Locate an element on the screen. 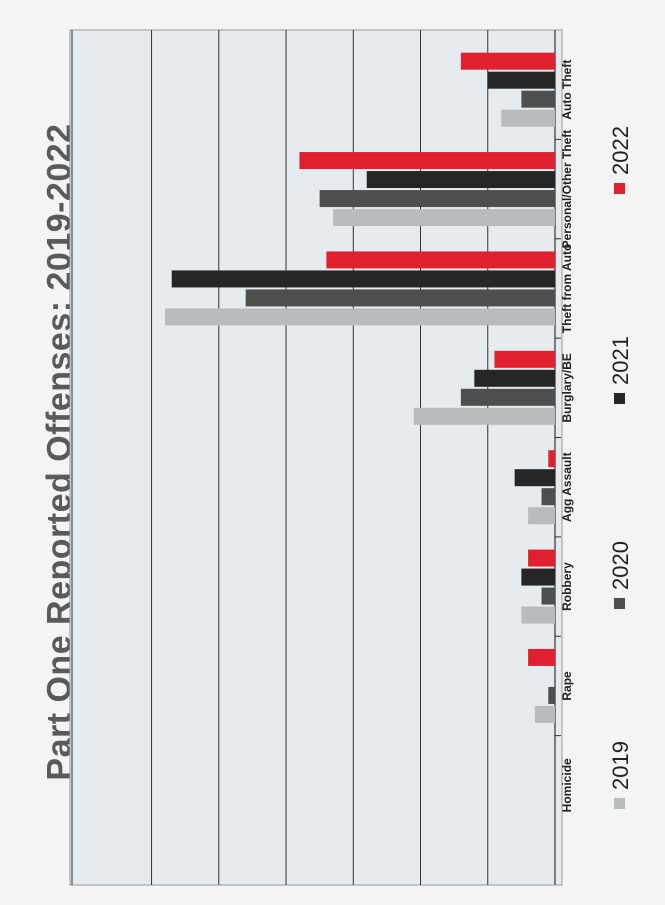 This screenshot has height=905, width=665. bar-2019-theft-from-auto is located at coordinates (360, 317).